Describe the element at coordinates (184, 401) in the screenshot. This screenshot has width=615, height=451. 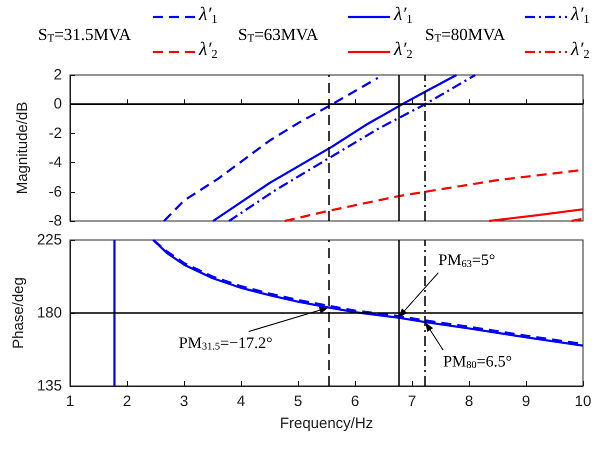
I see `x-tick-label: 3` at that location.